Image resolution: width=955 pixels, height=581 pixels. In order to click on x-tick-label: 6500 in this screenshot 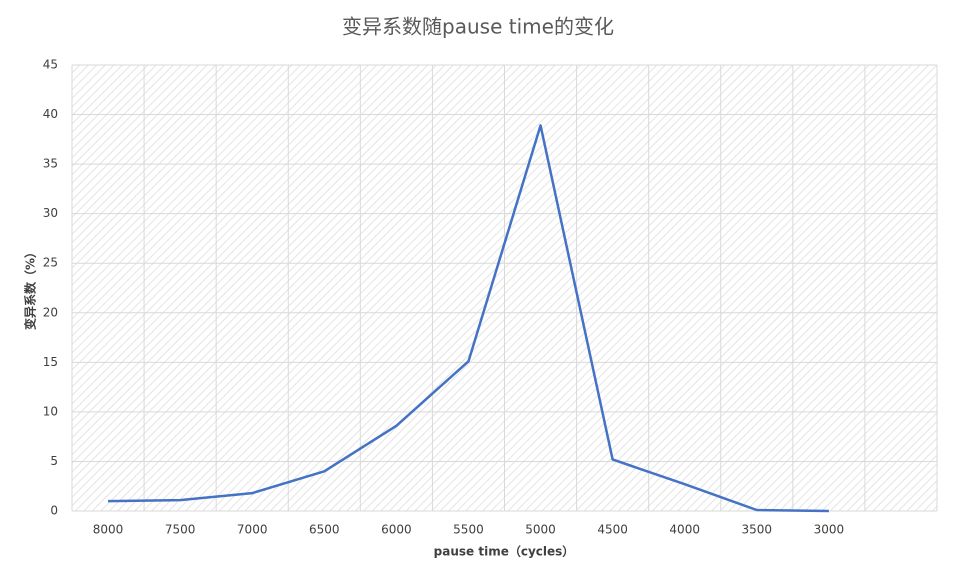, I will do `click(324, 530)`.